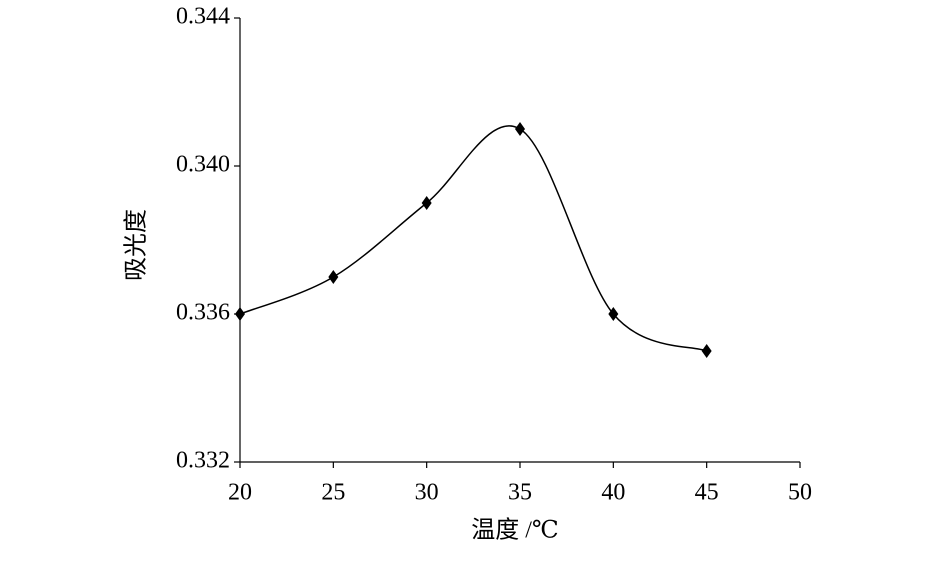 This screenshot has height=562, width=937. I want to click on y-tick-label: 0.344, so click(203, 17).